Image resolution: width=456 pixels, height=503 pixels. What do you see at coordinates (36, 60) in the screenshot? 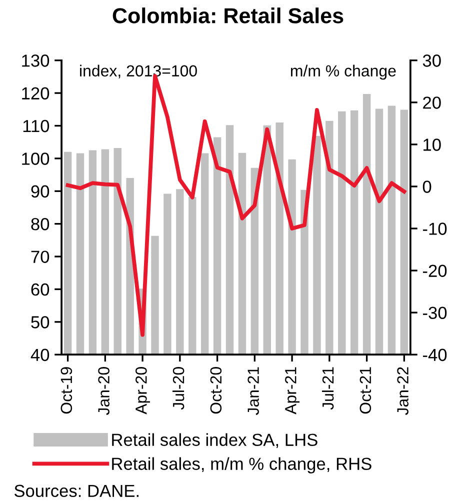
I see `y-tick-label: 130` at bounding box center [36, 60].